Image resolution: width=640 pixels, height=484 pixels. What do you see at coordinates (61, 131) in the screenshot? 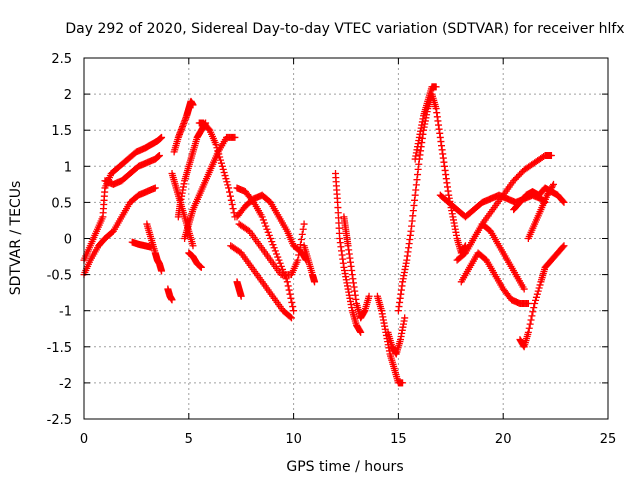
I see `y-tick-label: 1.5` at bounding box center [61, 131].